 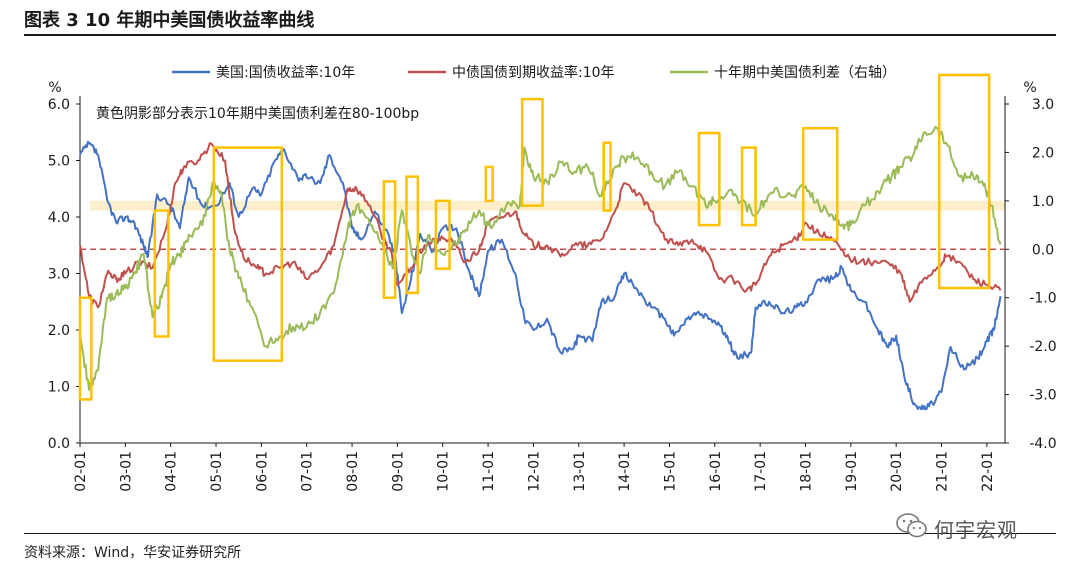 What do you see at coordinates (1043, 202) in the screenshot?
I see `right-tick-label: 1.0` at bounding box center [1043, 202].